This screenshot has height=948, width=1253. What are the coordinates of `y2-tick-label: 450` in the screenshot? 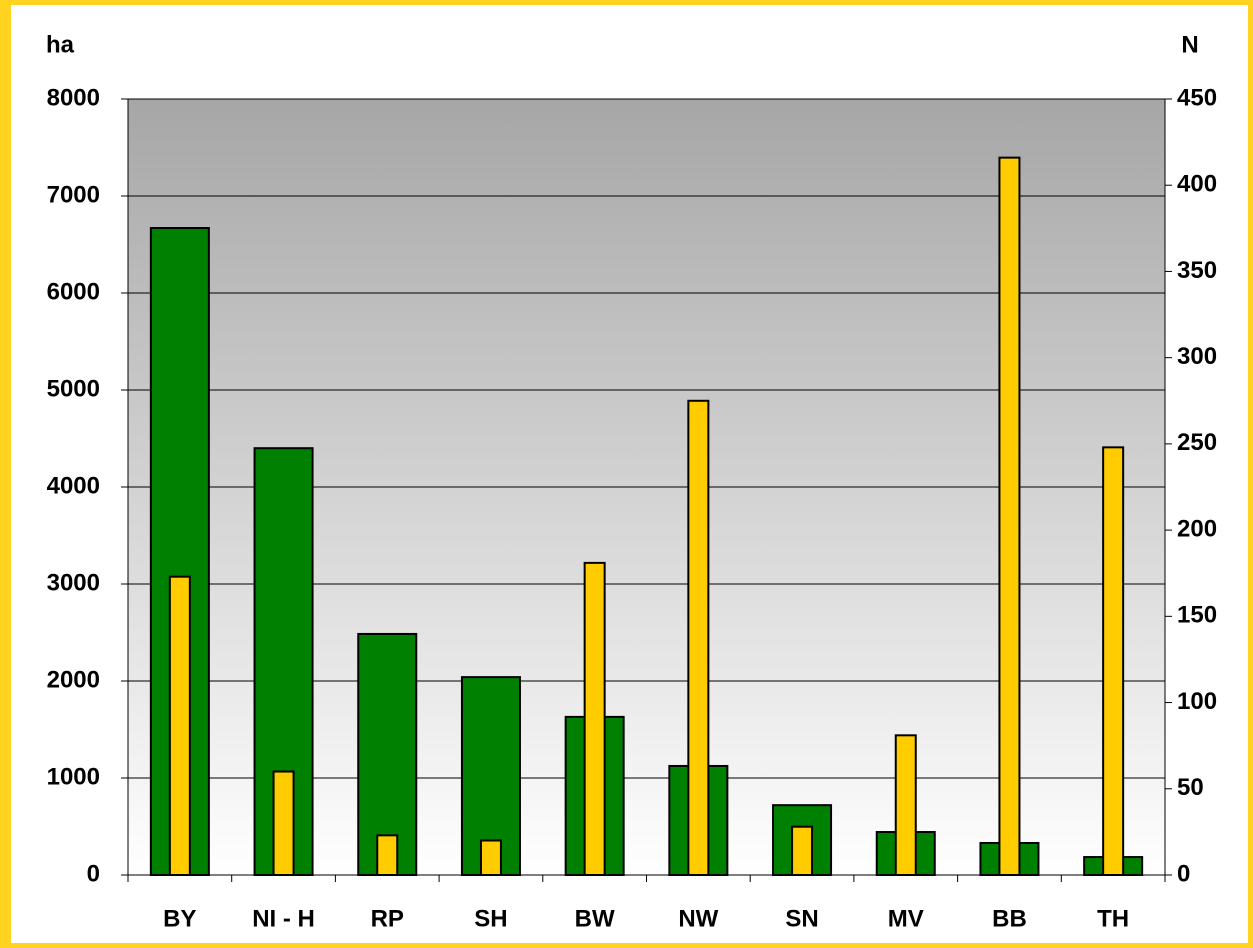 It's located at (1197, 97).